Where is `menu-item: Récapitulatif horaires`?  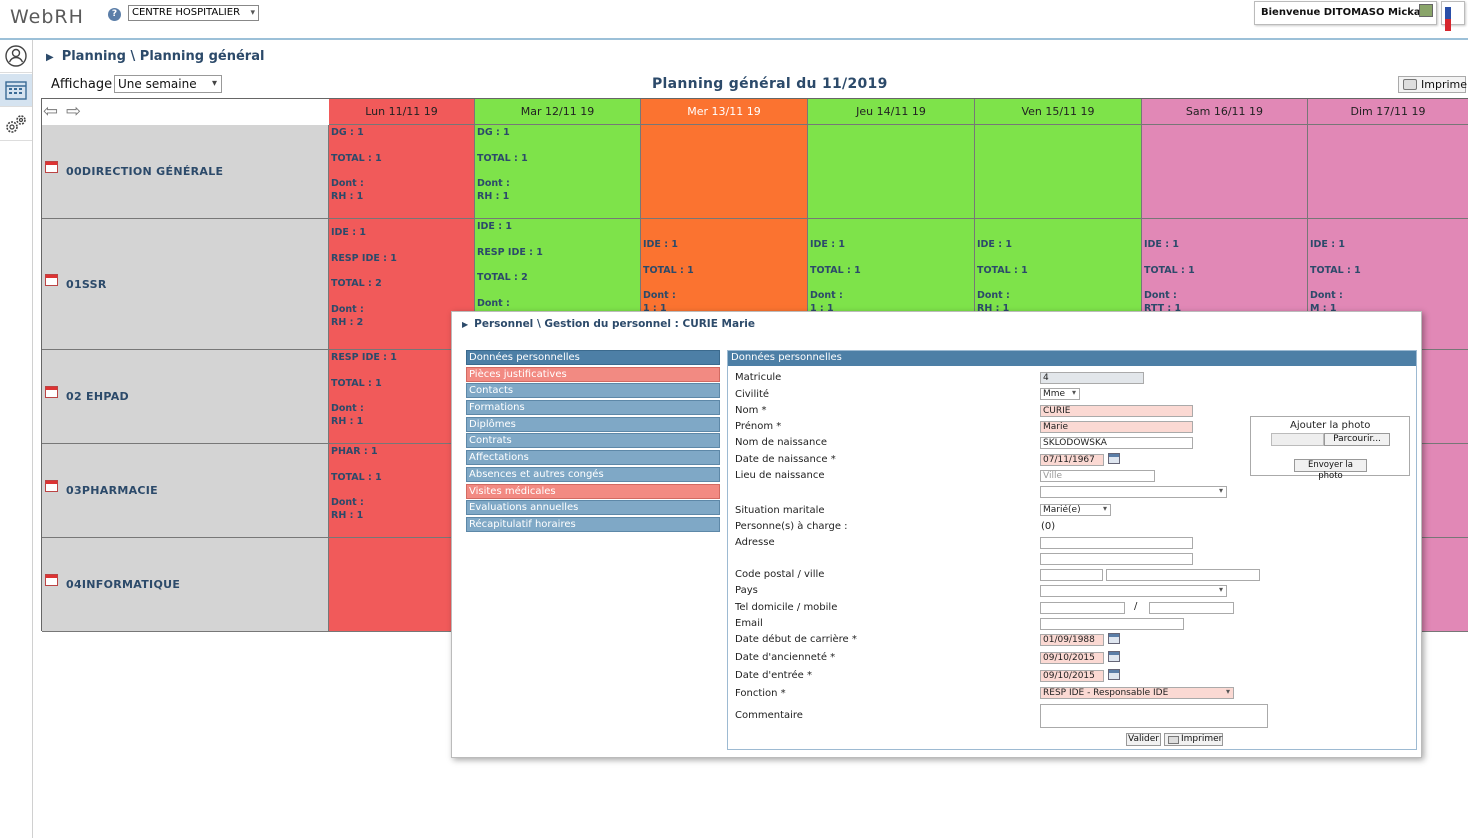
menu-item: Récapitulatif horaires is located at coordinates (593, 524).